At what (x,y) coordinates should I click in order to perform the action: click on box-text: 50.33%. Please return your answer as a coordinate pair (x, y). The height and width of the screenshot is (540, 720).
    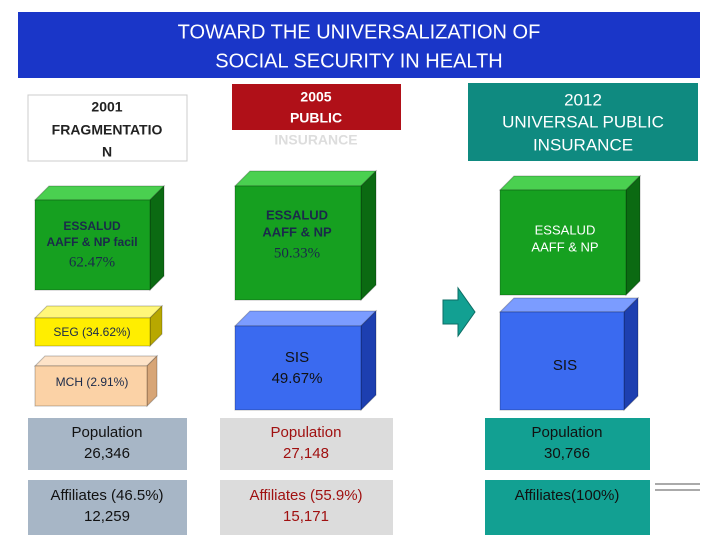
    Looking at the image, I should click on (297, 253).